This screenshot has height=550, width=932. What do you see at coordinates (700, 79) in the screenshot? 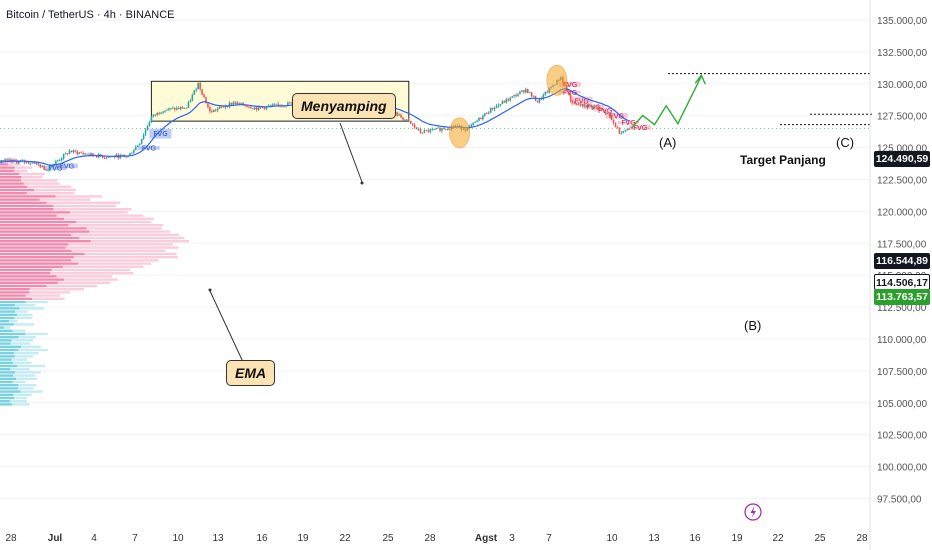
I see `projection-arrowhead` at bounding box center [700, 79].